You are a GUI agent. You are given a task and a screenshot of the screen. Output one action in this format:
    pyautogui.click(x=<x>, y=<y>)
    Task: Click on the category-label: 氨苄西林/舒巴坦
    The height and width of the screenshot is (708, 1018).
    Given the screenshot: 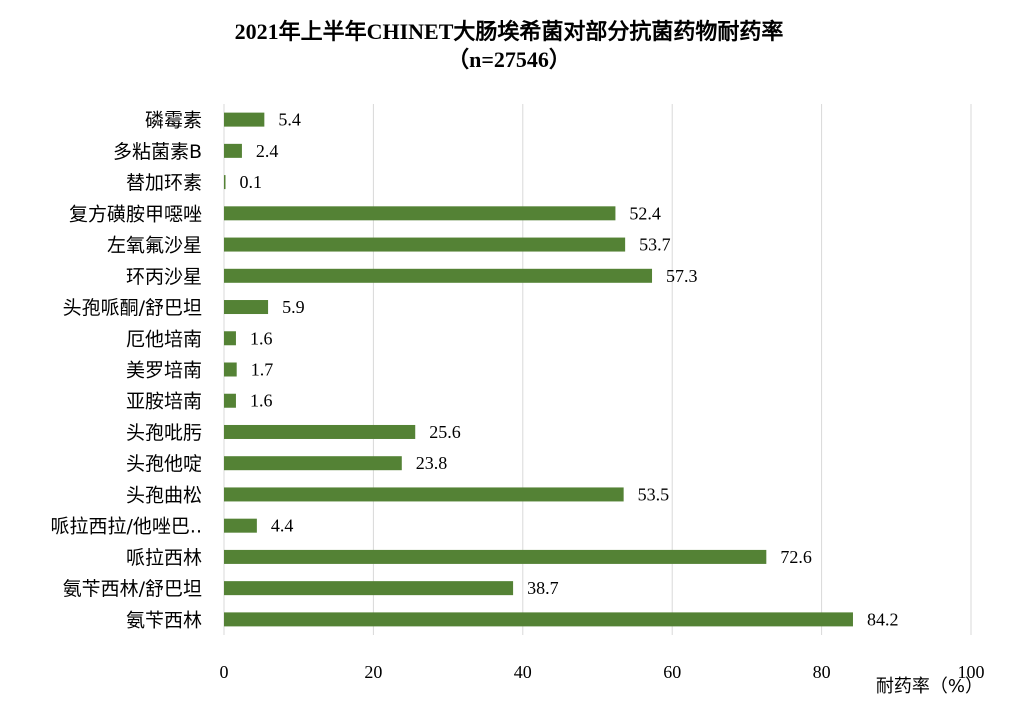 What is the action you would take?
    pyautogui.click(x=132, y=589)
    